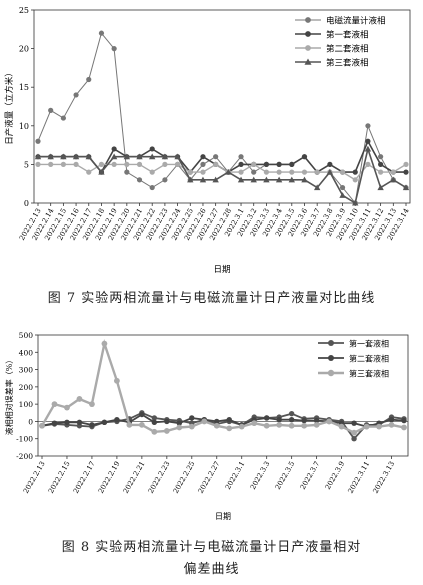 Image resolution: width=423 pixels, height=585 pixels. What do you see at coordinates (369, 344) in the screenshot?
I see `fig8-legend-label-0: 第一套液相` at bounding box center [369, 344].